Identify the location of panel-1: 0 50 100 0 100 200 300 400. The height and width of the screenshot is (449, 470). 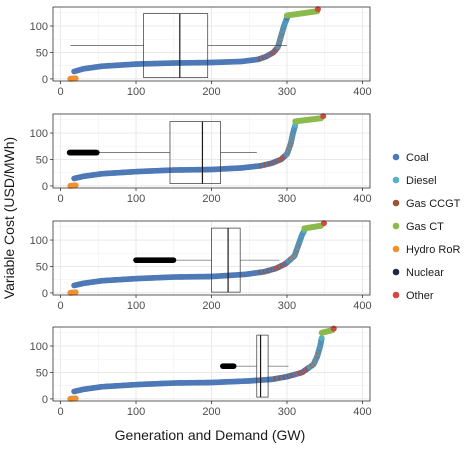
(201, 52).